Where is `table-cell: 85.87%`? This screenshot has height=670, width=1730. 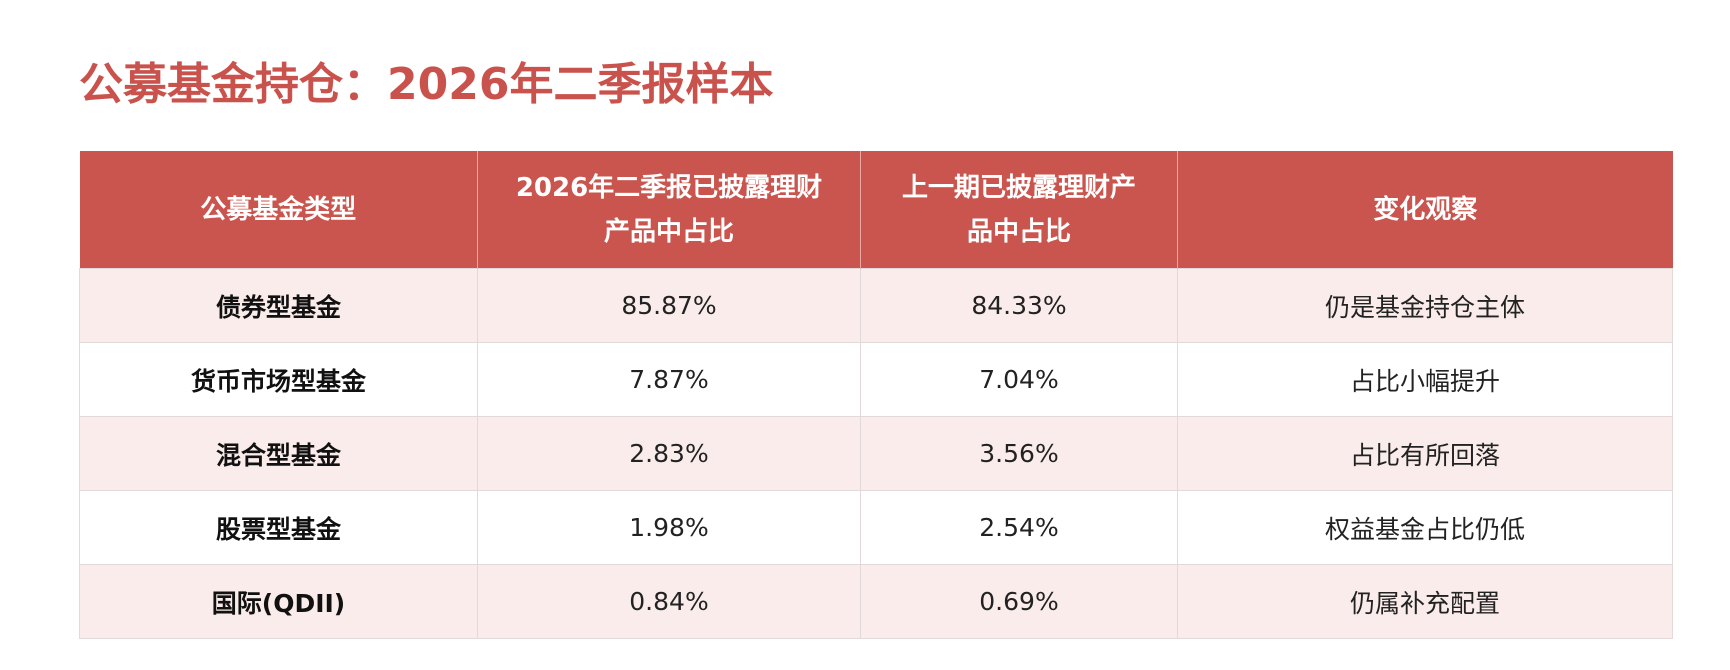
table-cell: 85.87% is located at coordinates (669, 305).